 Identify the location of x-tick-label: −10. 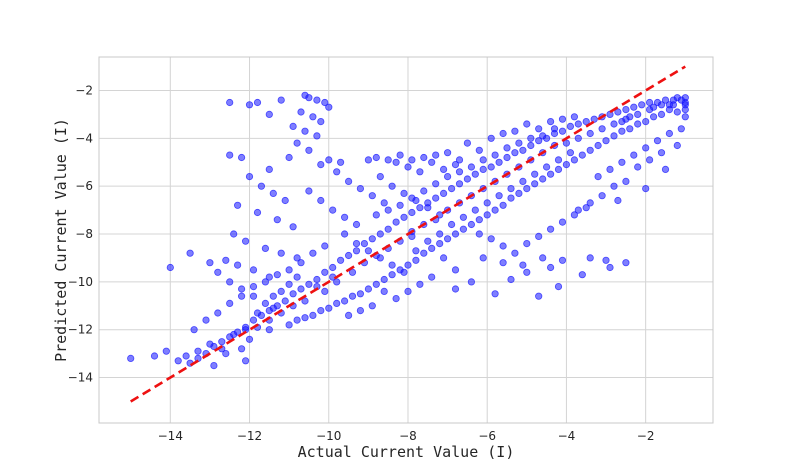
(328, 436).